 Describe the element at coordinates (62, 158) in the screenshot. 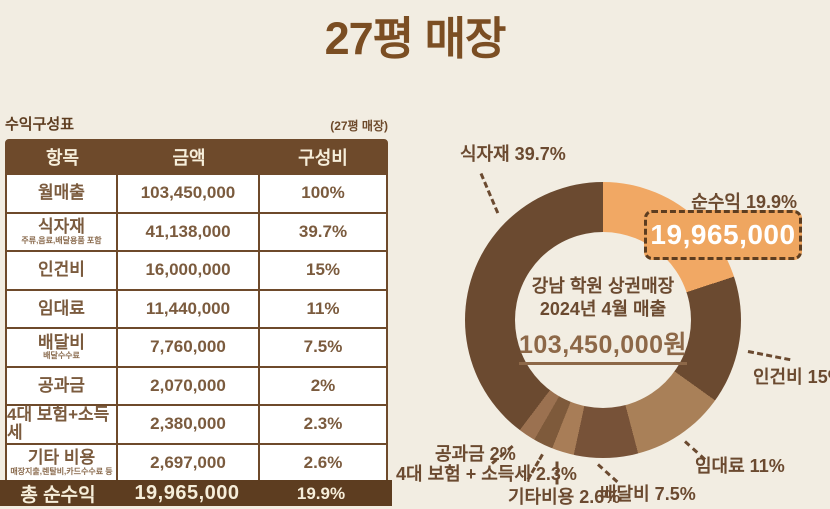

I see `column-header-item: 항목` at that location.